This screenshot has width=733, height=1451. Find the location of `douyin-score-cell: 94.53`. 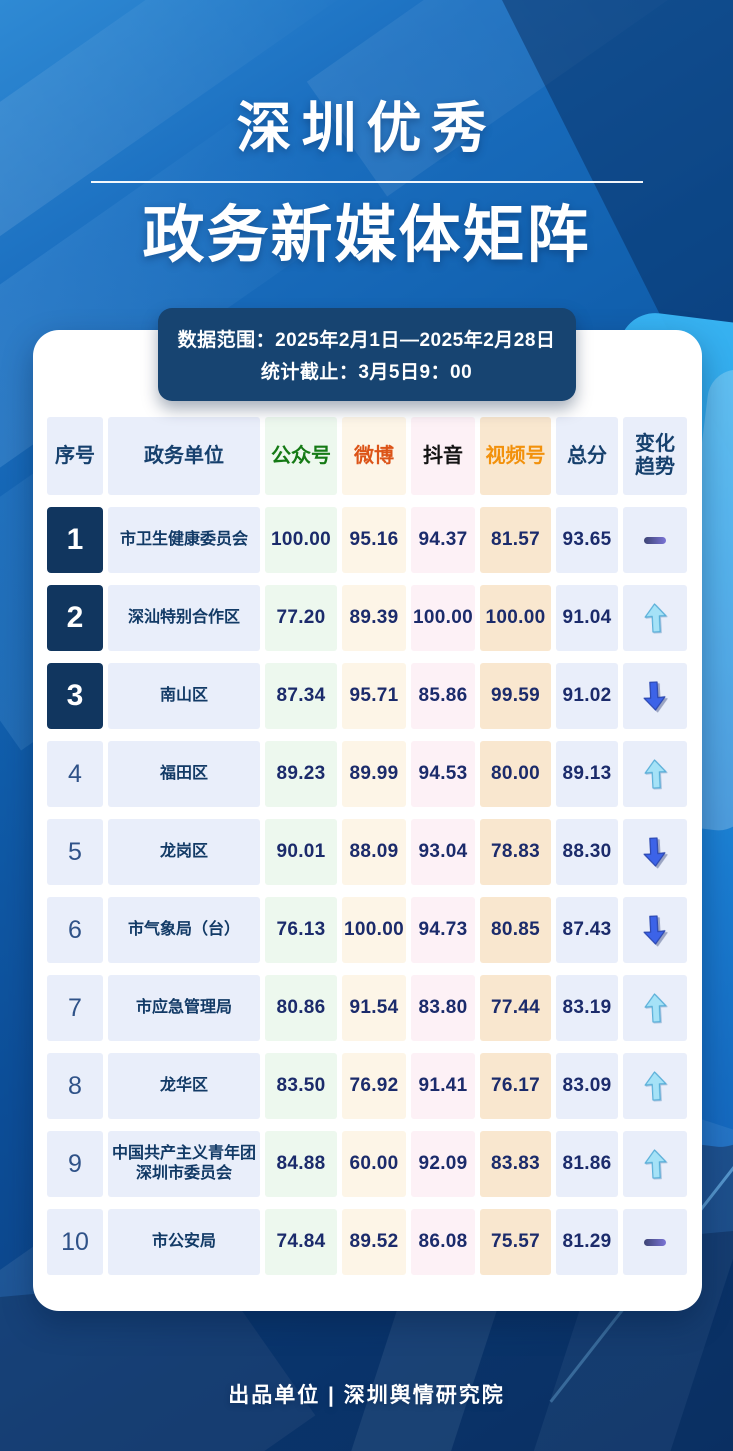

douyin-score-cell: 94.53 is located at coordinates (443, 774).